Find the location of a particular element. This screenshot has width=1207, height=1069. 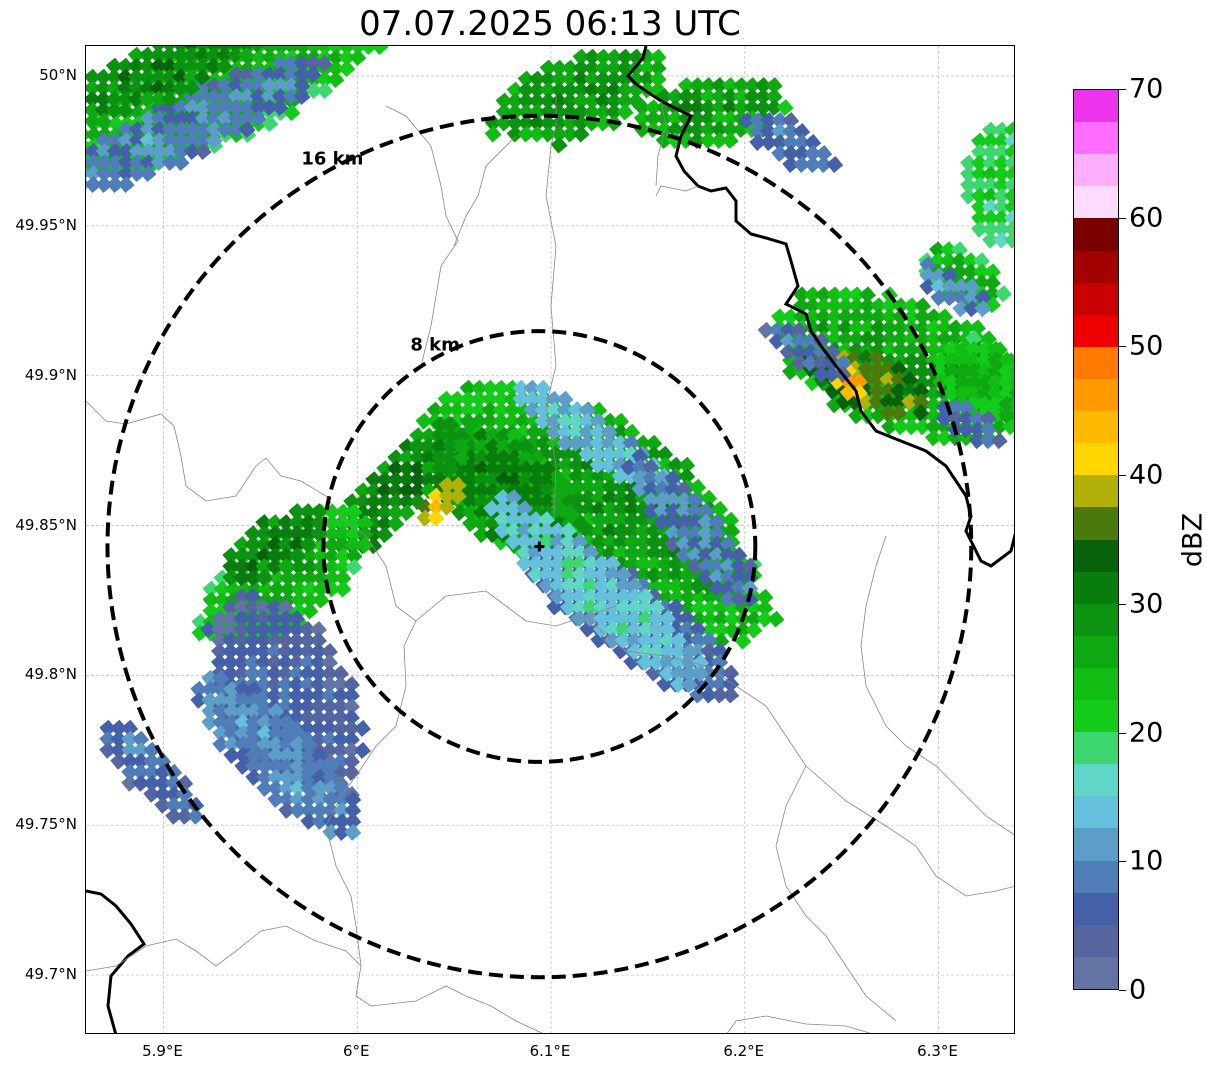

colorbar-tick-label: 0 is located at coordinates (1138, 990).